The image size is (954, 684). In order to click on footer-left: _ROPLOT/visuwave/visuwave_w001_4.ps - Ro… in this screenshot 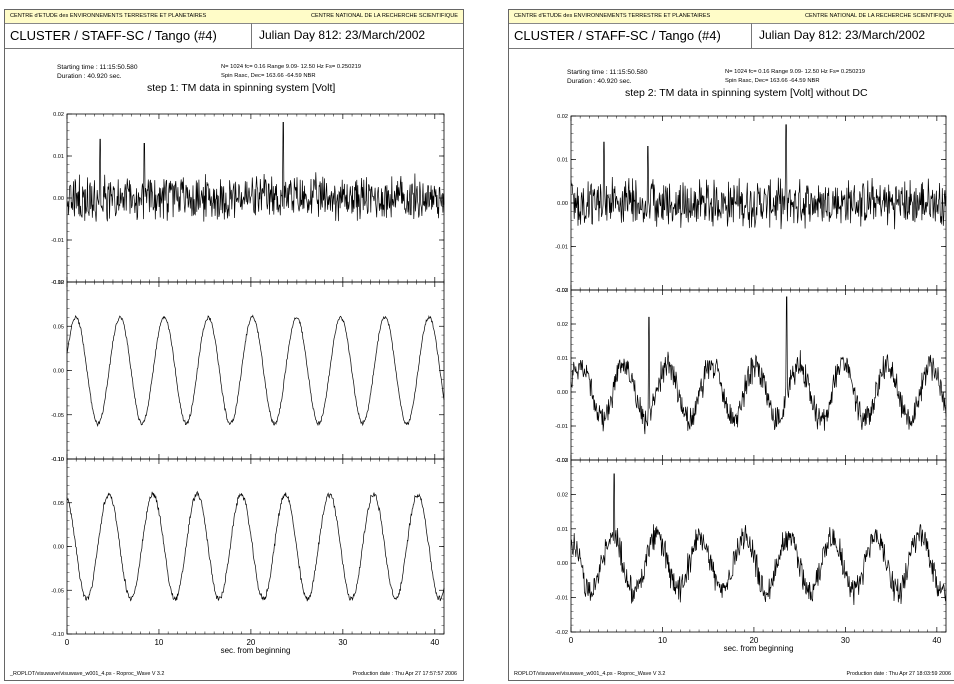, I will do `click(87, 674)`.